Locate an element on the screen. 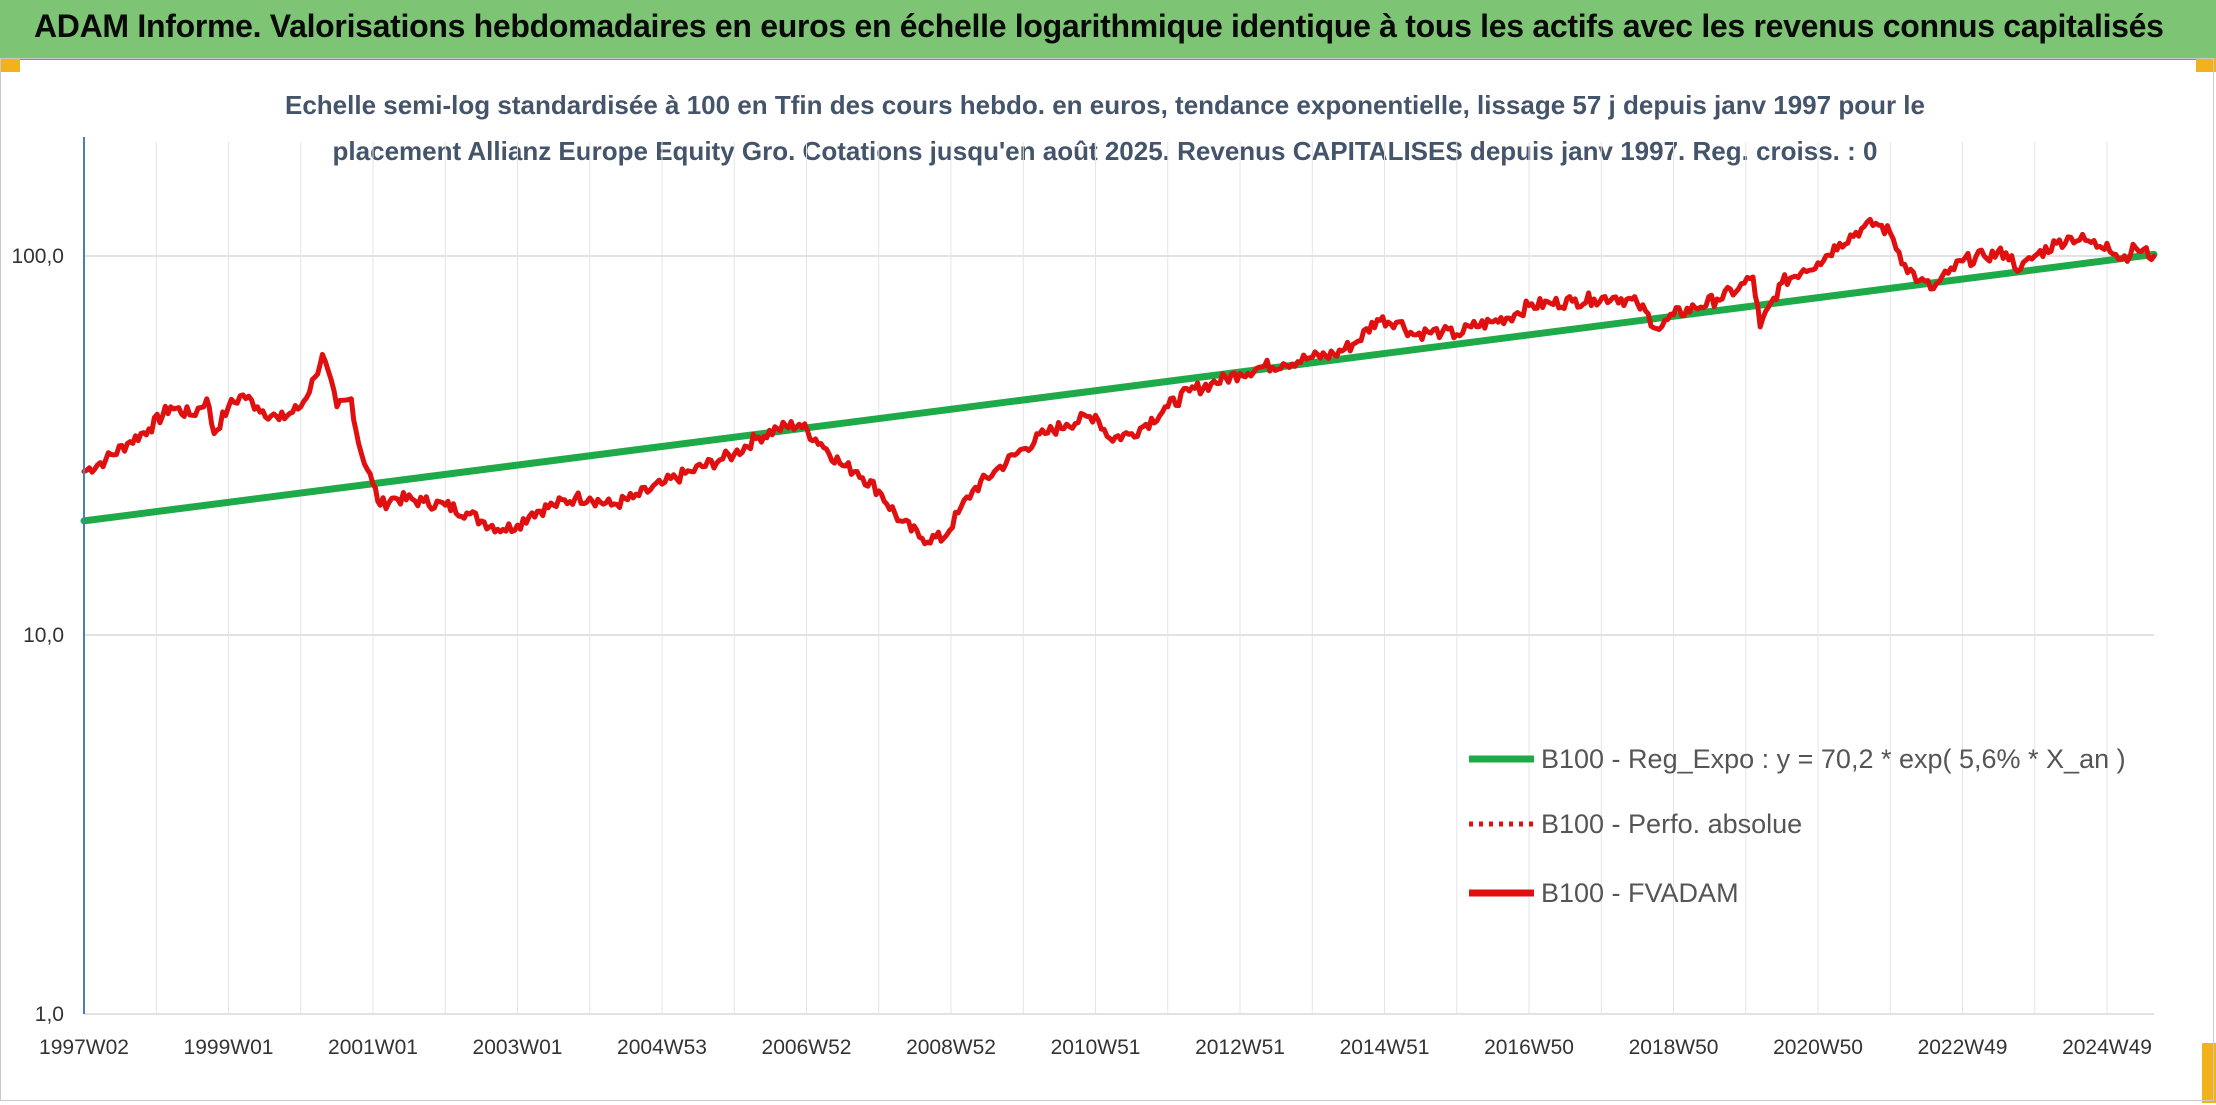  corner-mark-left is located at coordinates (10, 65).